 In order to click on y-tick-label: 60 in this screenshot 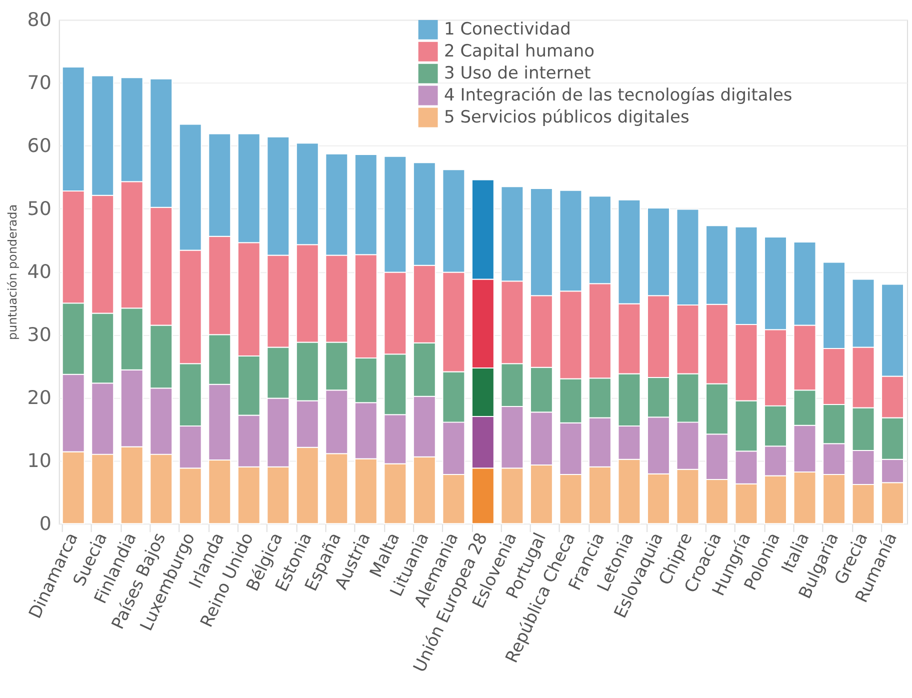, I will do `click(39, 146)`.